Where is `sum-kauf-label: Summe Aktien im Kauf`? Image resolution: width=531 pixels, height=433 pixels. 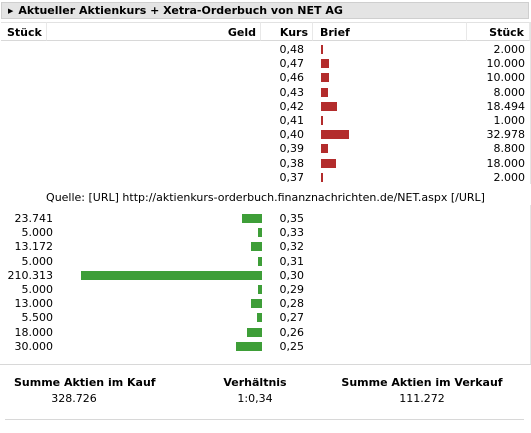
sum-kauf-label: Summe Aktien im Kauf is located at coordinates (85, 382).